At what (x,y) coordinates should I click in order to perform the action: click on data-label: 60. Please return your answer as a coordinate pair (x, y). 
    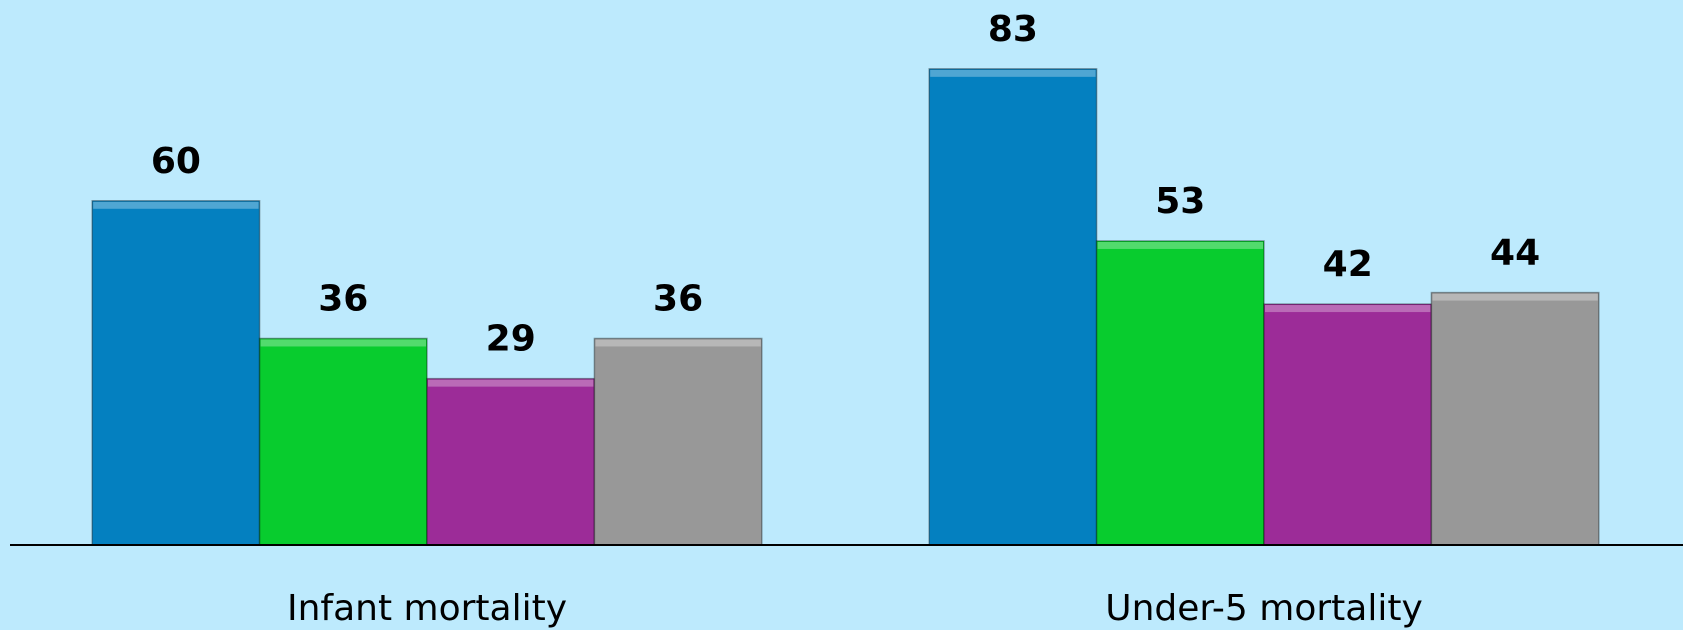
    Looking at the image, I should click on (176, 161).